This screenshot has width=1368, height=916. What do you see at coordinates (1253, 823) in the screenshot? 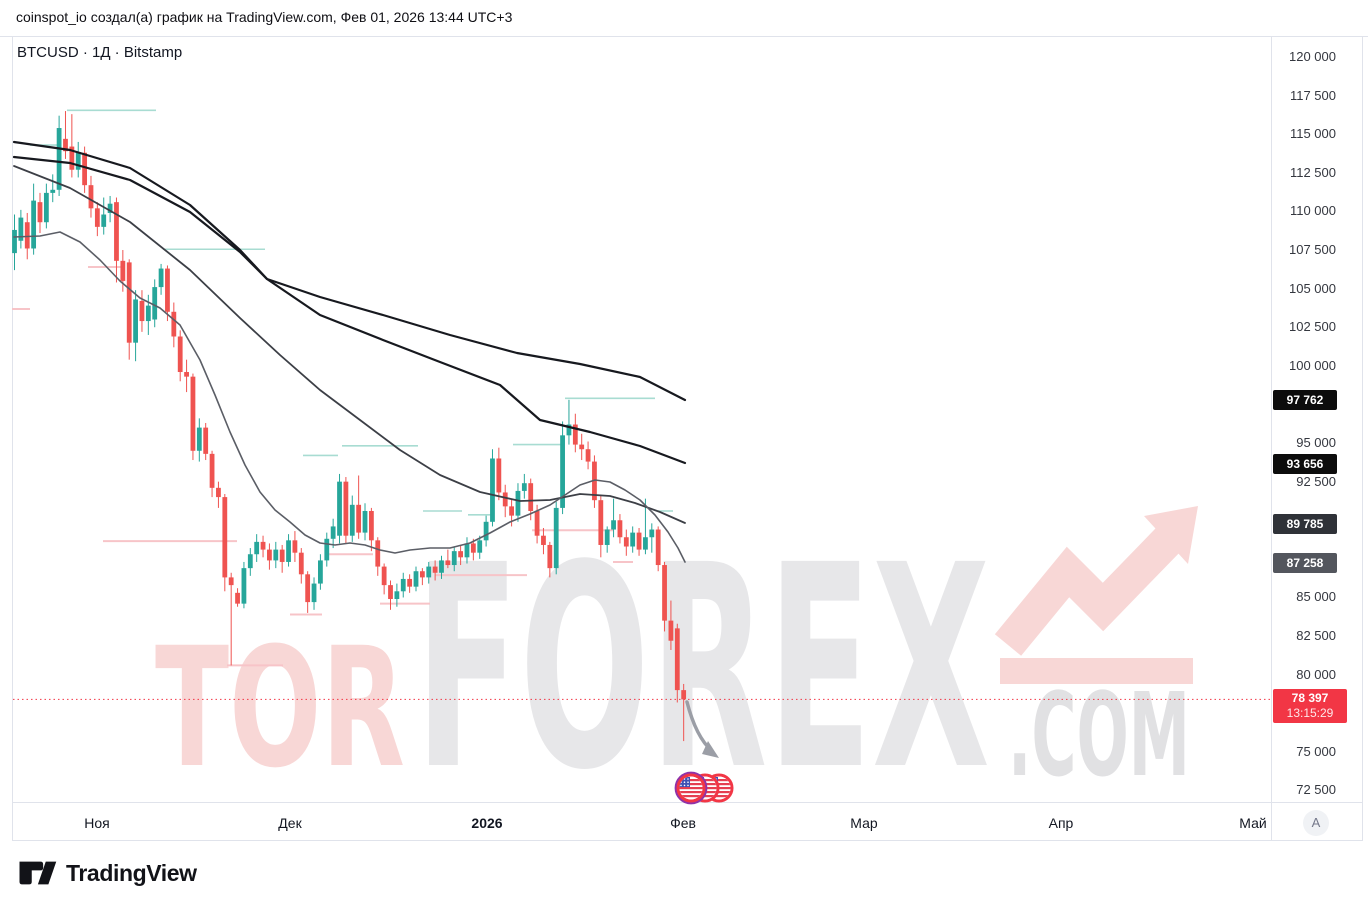
I see `time-axis-label: Май` at bounding box center [1253, 823].